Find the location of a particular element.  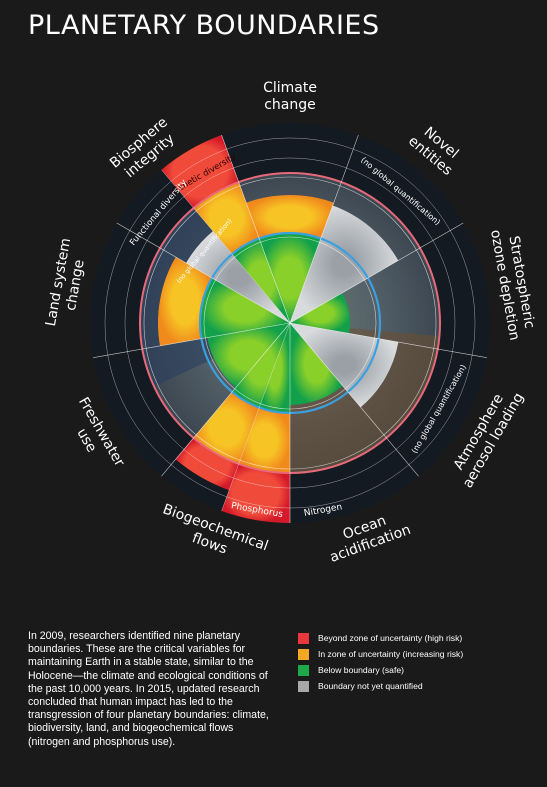

wedge-climate-safe is located at coordinates (290, 278).